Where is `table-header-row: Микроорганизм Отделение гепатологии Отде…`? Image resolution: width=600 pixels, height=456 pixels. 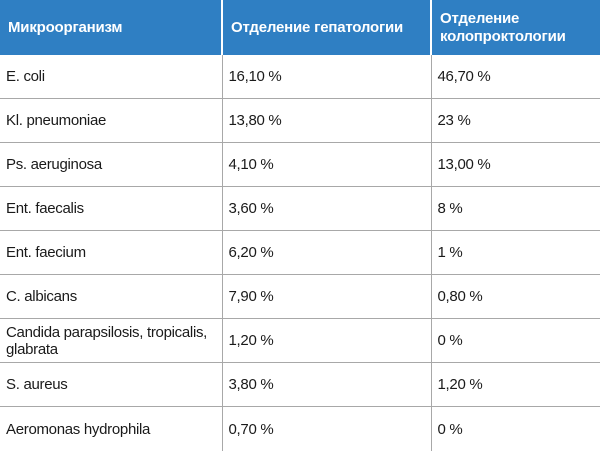 table-header-row: Микроорганизм Отделение гепатологии Отде… is located at coordinates (300, 27).